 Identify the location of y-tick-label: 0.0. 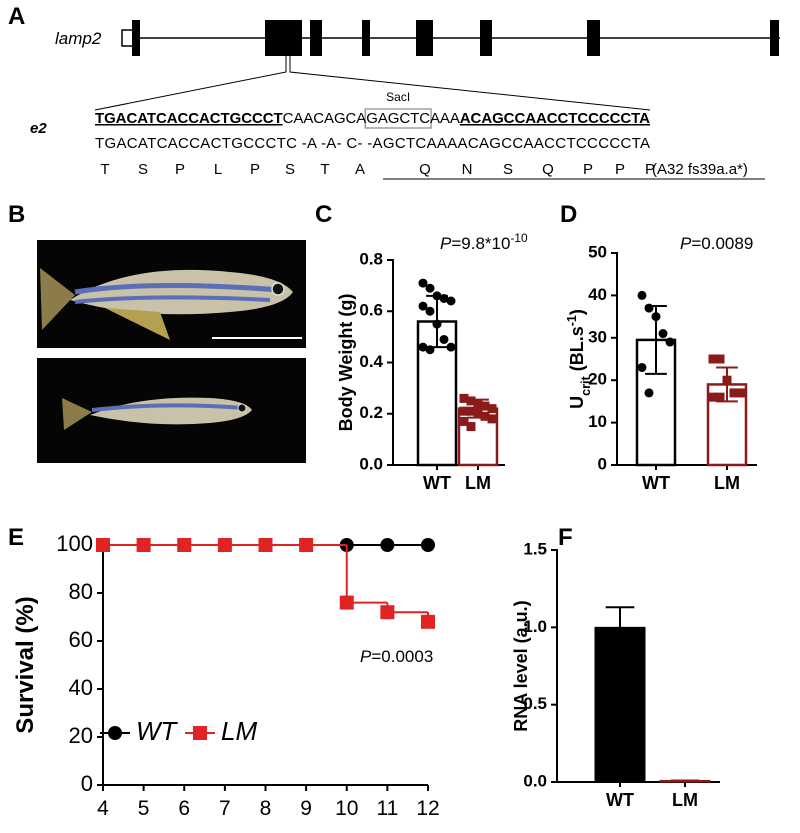
(371, 463).